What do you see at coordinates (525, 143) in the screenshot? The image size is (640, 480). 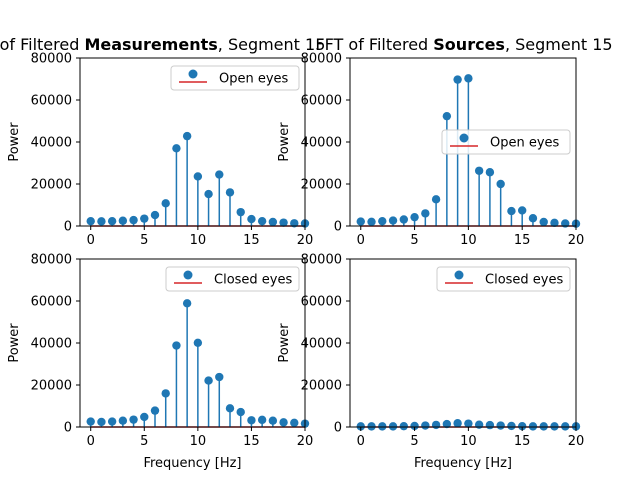 I see `legend-label: Open eyes` at bounding box center [525, 143].